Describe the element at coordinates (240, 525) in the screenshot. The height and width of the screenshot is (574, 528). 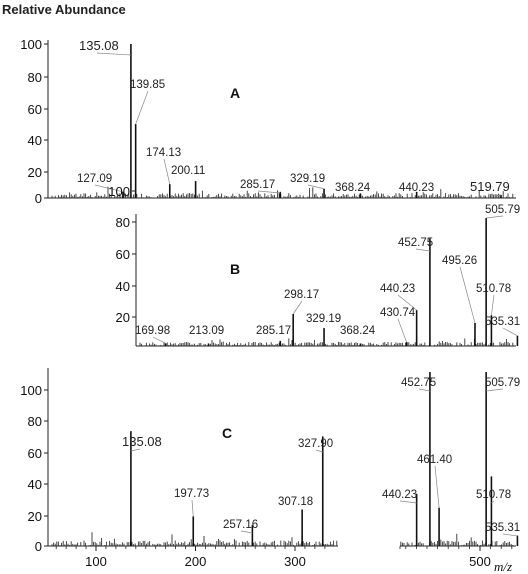
I see `peak-label: 257.16` at that location.